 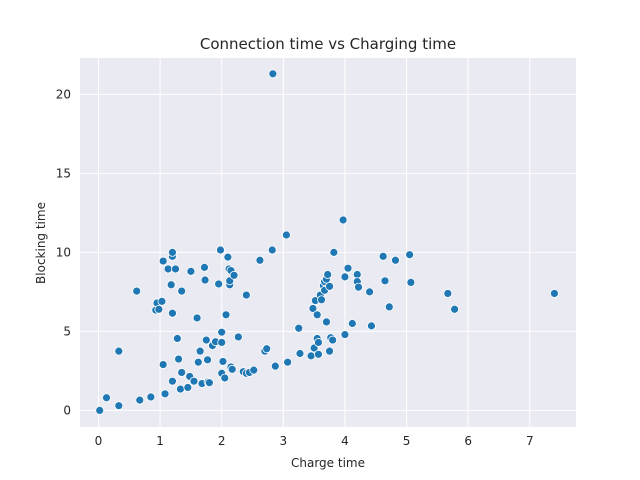 What do you see at coordinates (314, 441) in the screenshot?
I see `x-tick-labels: 0 1 2 3 4 5 6 7` at bounding box center [314, 441].